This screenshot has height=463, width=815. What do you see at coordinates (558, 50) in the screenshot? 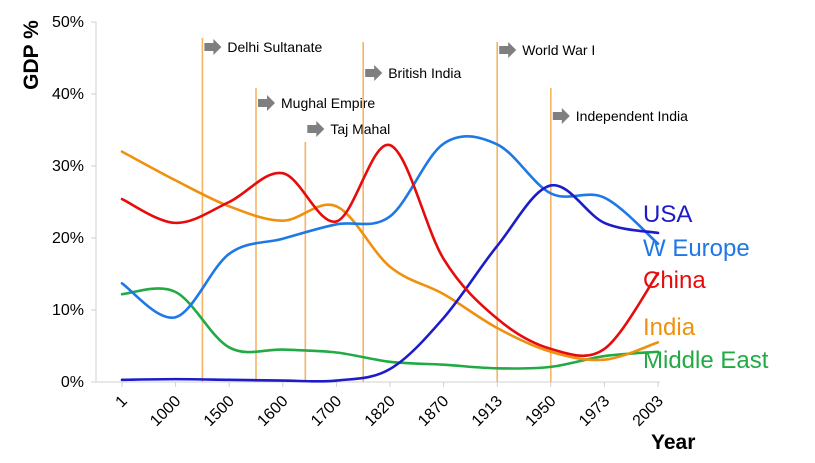
I see `event-label: World War I` at bounding box center [558, 50].